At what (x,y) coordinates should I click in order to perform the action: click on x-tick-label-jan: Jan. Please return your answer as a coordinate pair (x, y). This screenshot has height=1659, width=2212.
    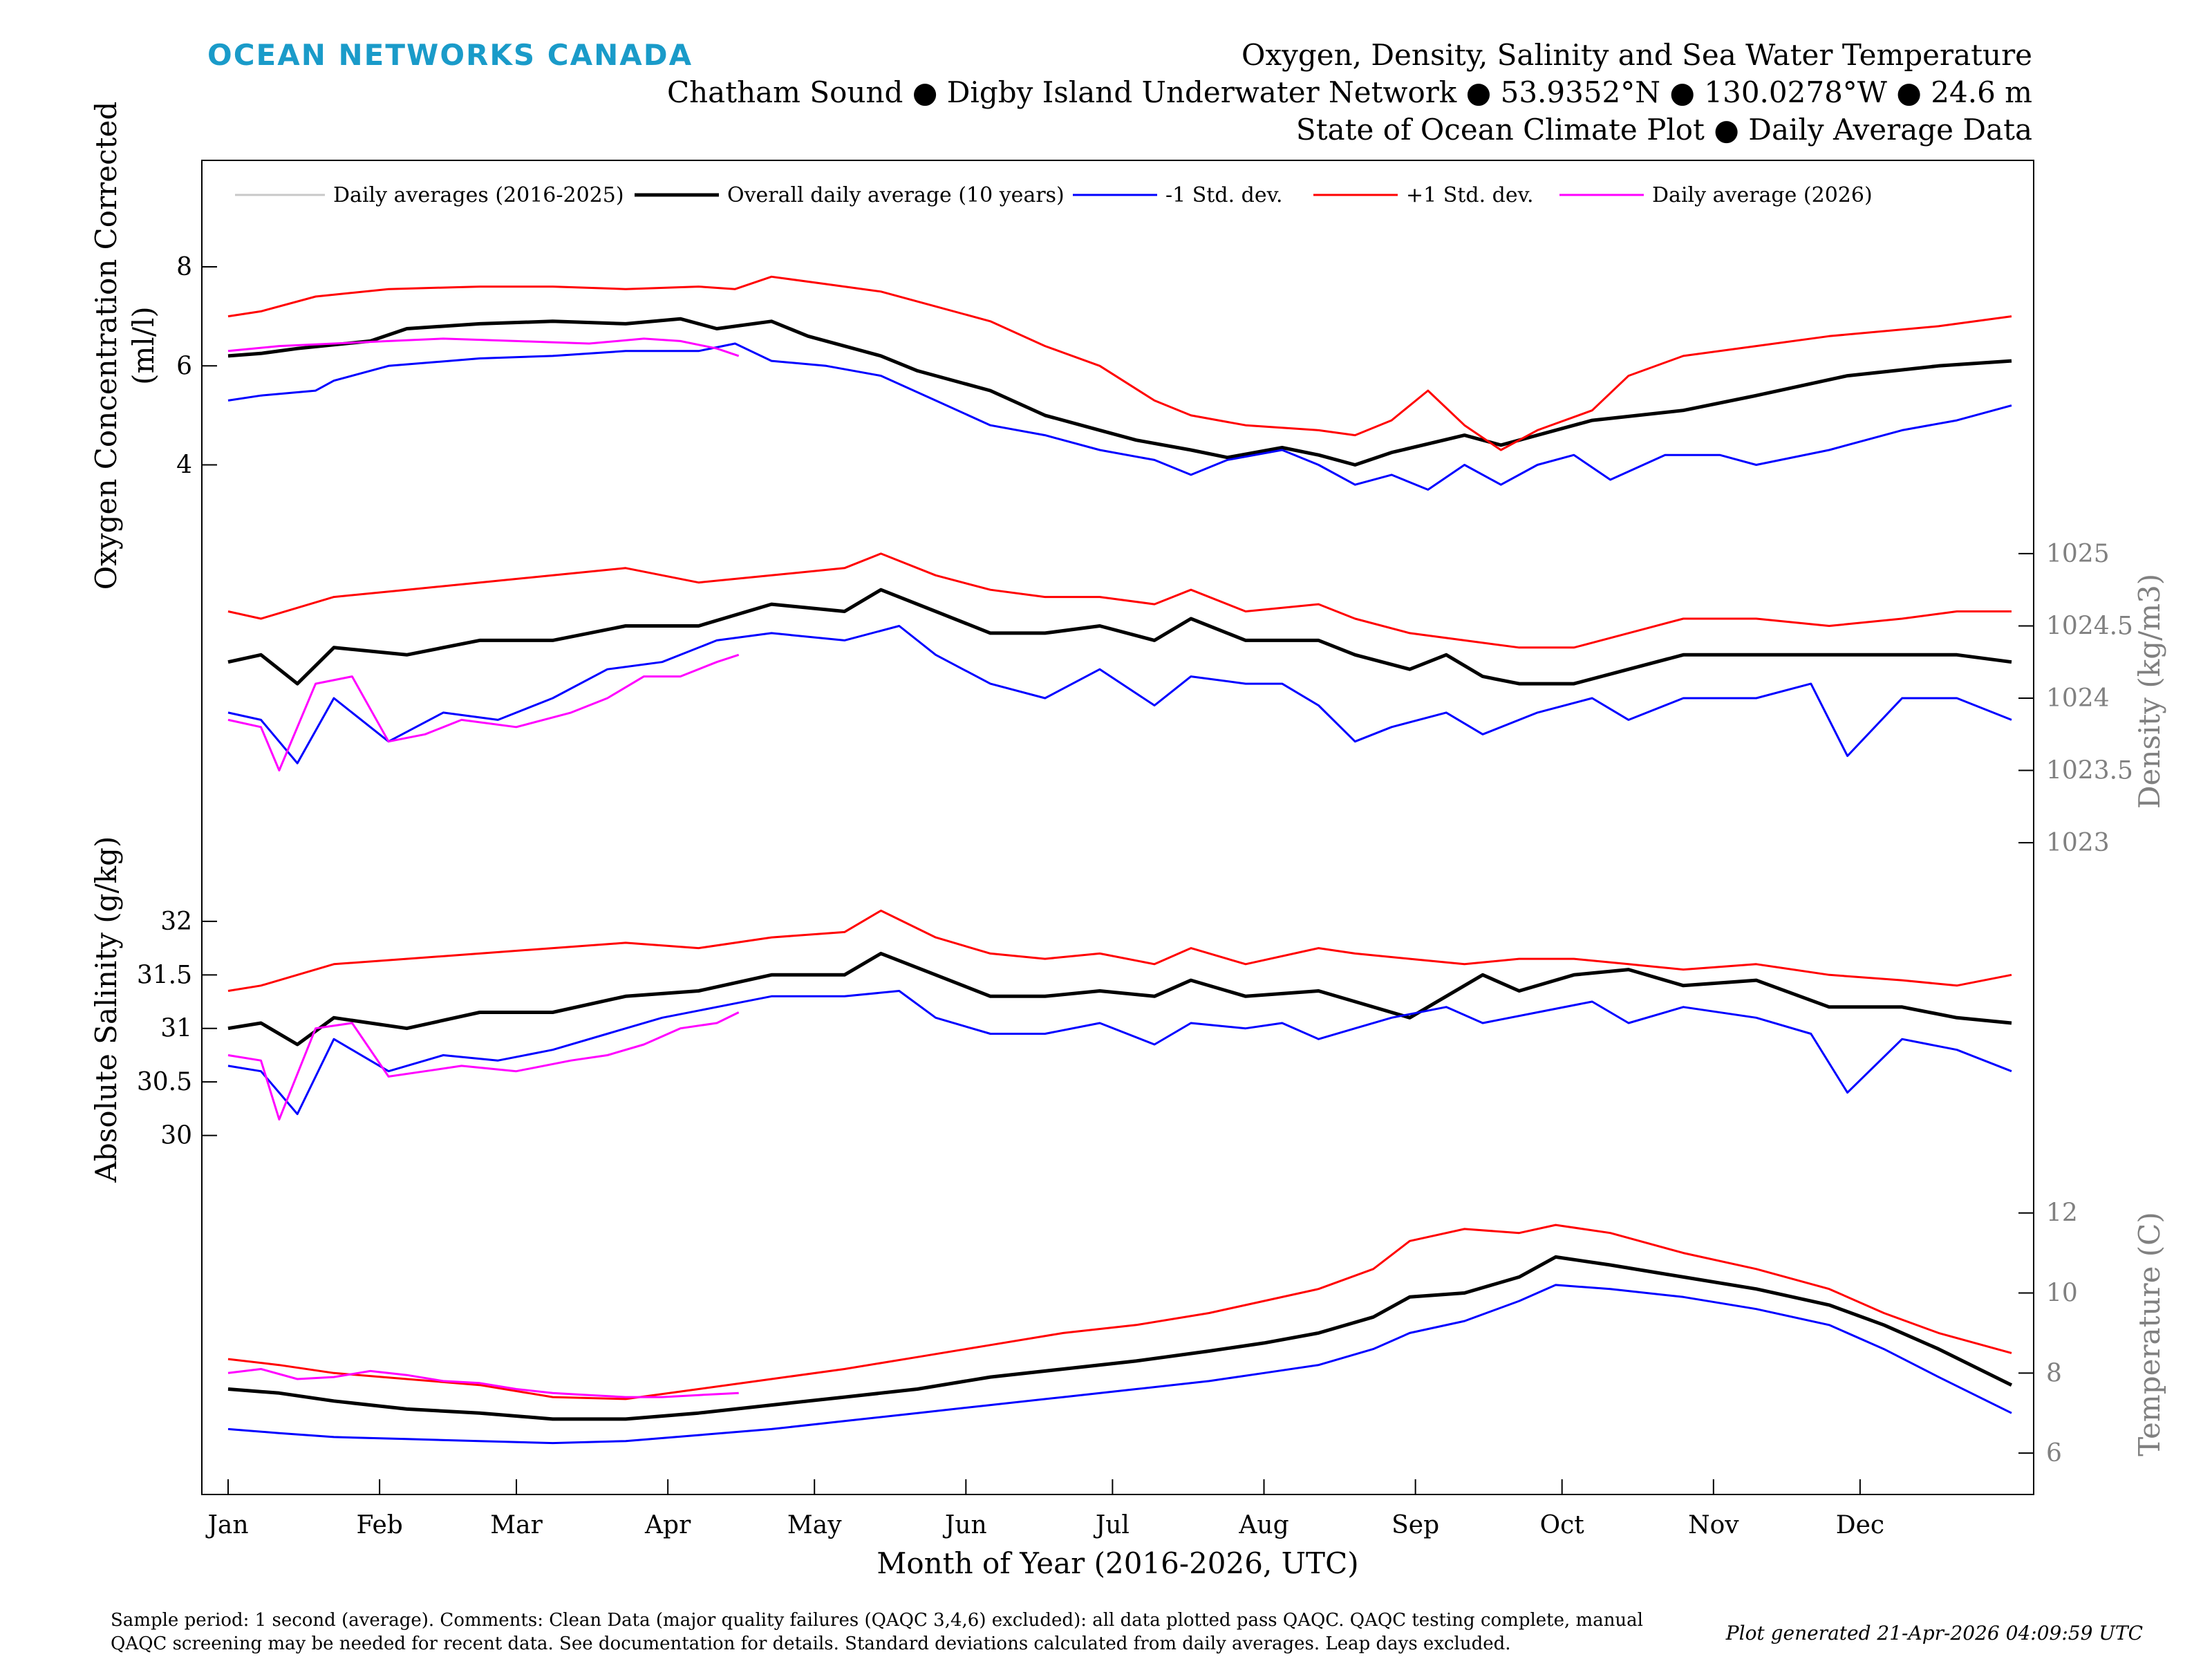
    Looking at the image, I should click on (226, 1525).